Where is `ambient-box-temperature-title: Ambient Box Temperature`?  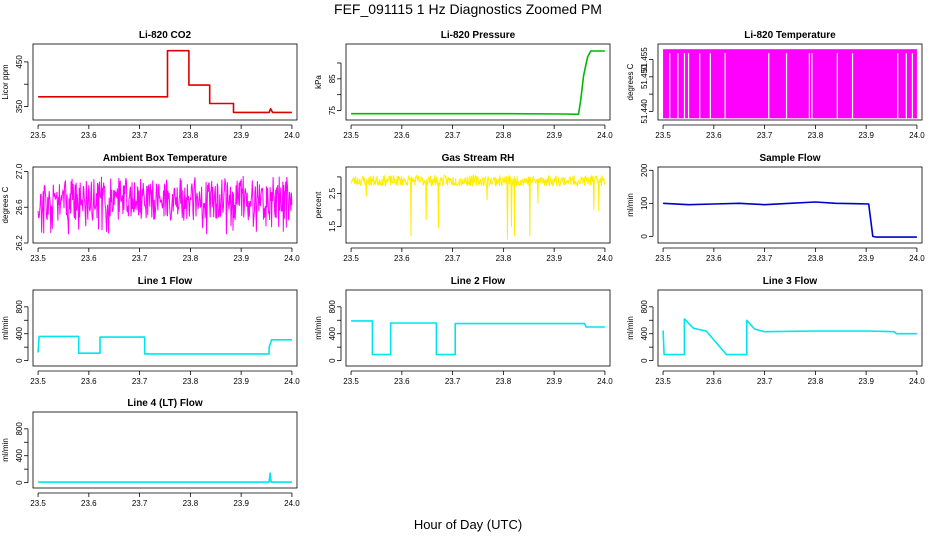
ambient-box-temperature-title: Ambient Box Temperature is located at coordinates (165, 158).